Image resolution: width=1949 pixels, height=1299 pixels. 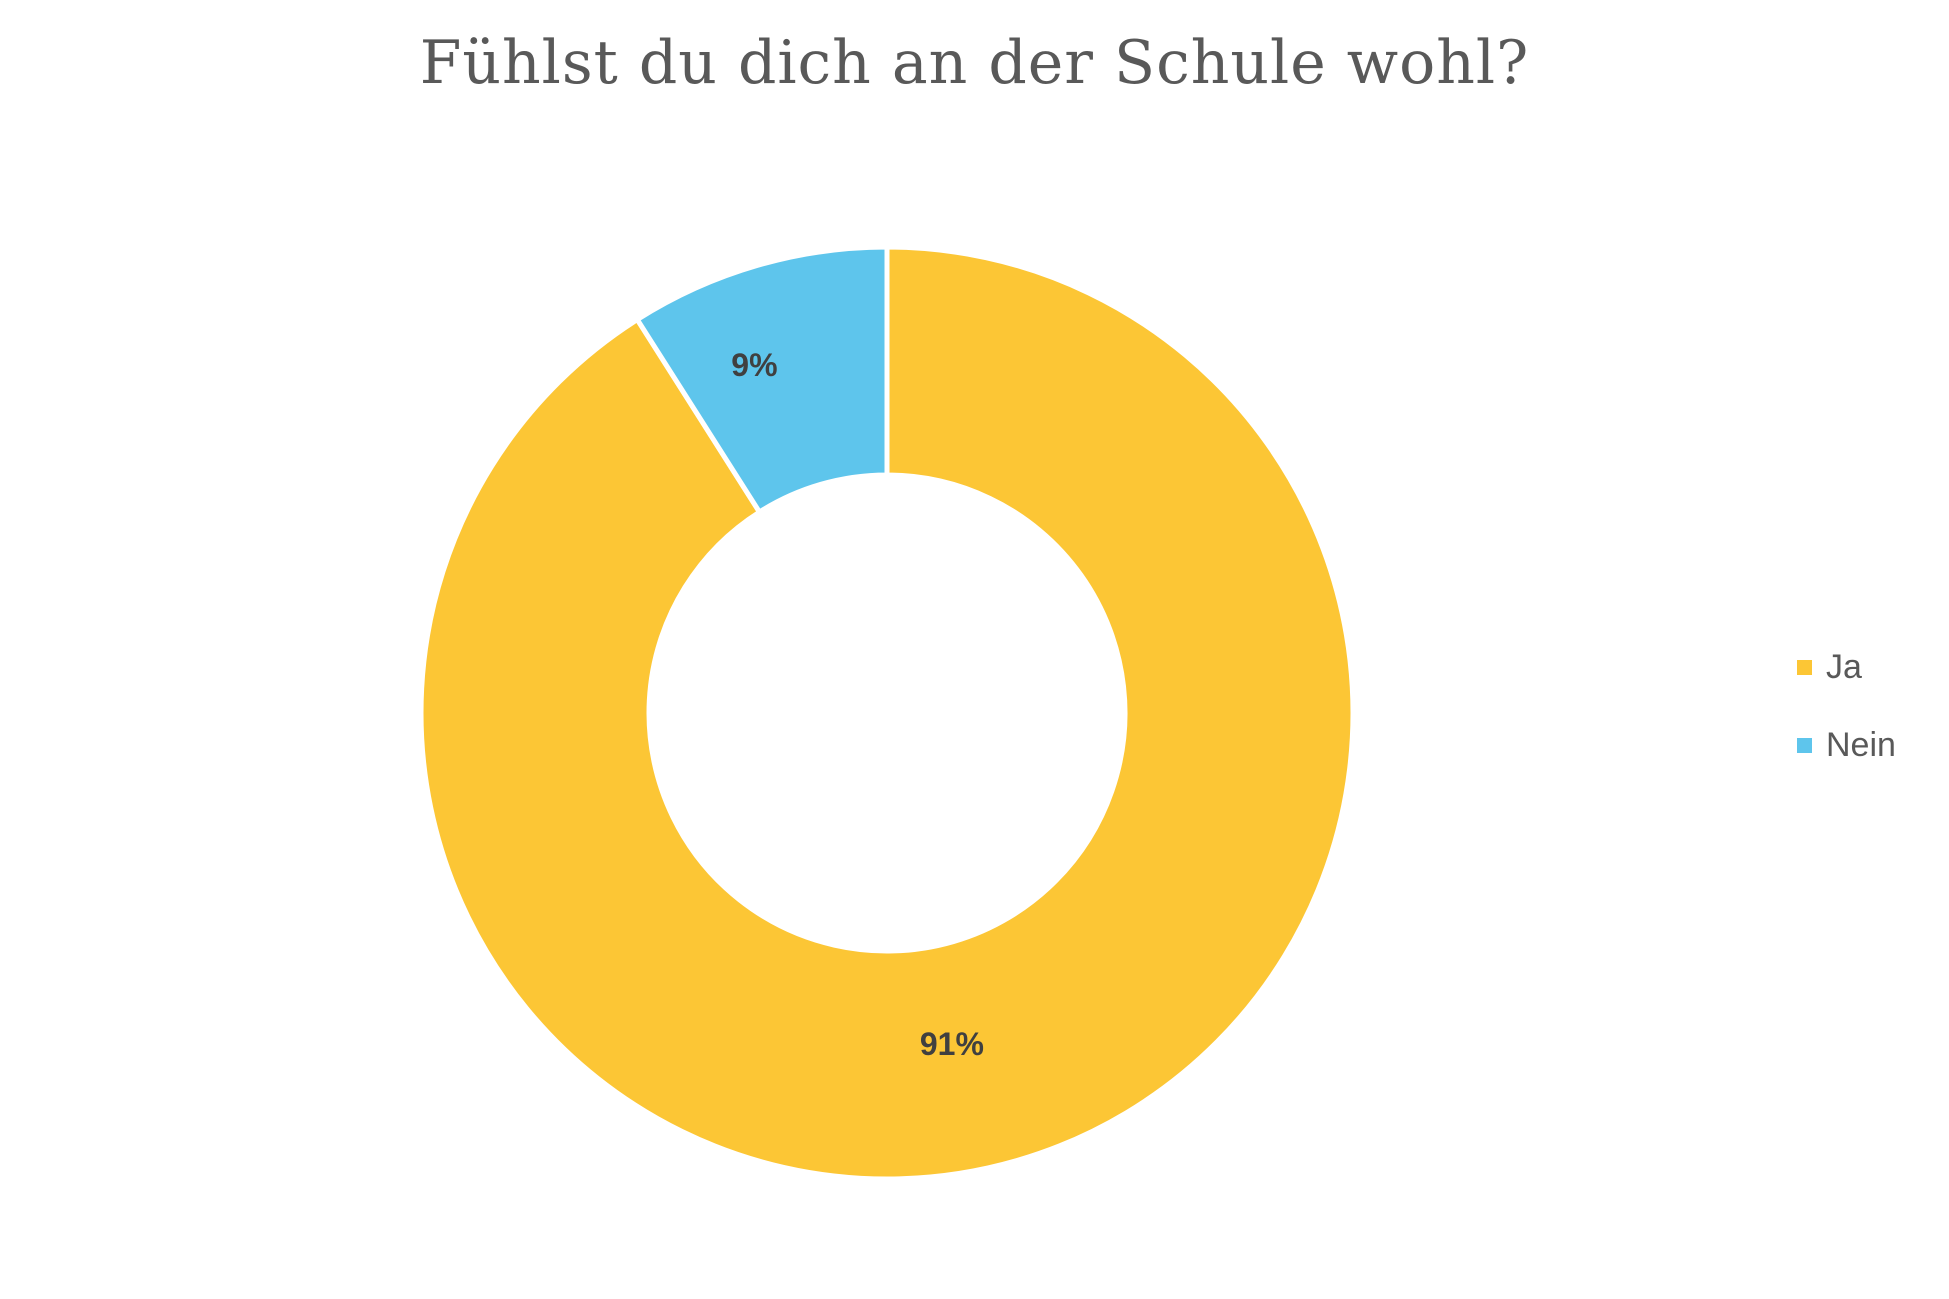 What do you see at coordinates (1861, 744) in the screenshot?
I see `legend-label-nein: Nein` at bounding box center [1861, 744].